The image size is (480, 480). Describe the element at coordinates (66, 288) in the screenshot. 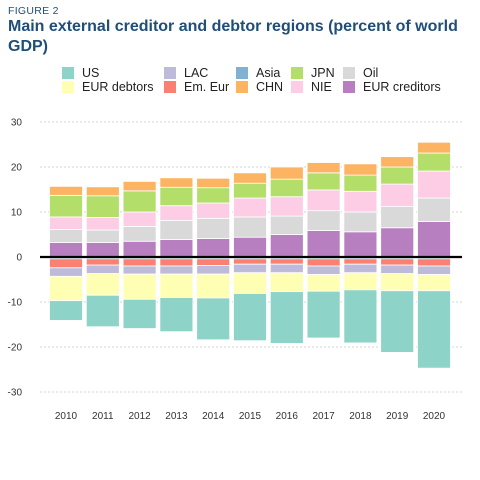

I see `bar-eur-debtors-2010` at that location.